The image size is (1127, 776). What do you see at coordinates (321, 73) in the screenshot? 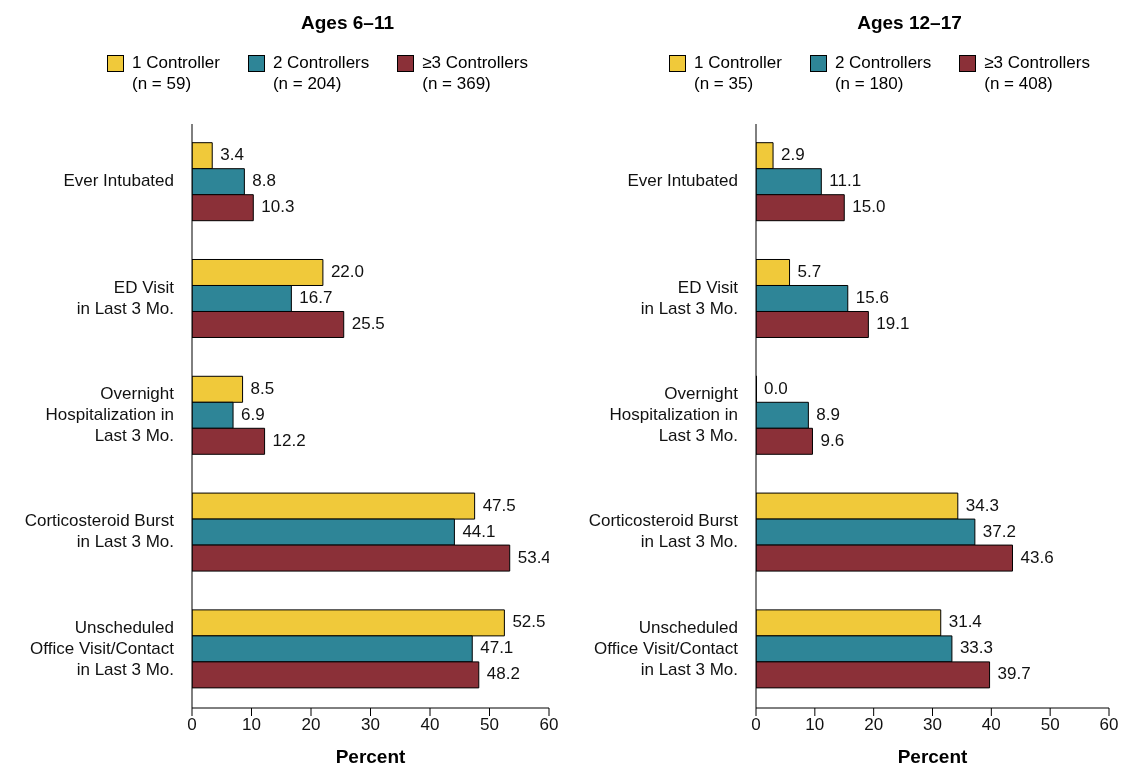
I see `legend-label: 2 Controllers (n = 204)` at bounding box center [321, 73].